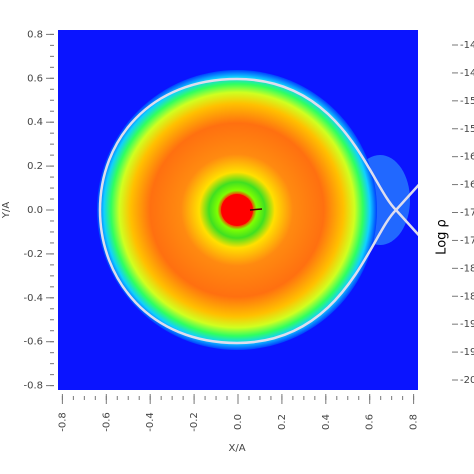 The height and width of the screenshot is (474, 474). What do you see at coordinates (326, 422) in the screenshot?
I see `x-tick-label: 0.4` at bounding box center [326, 422].